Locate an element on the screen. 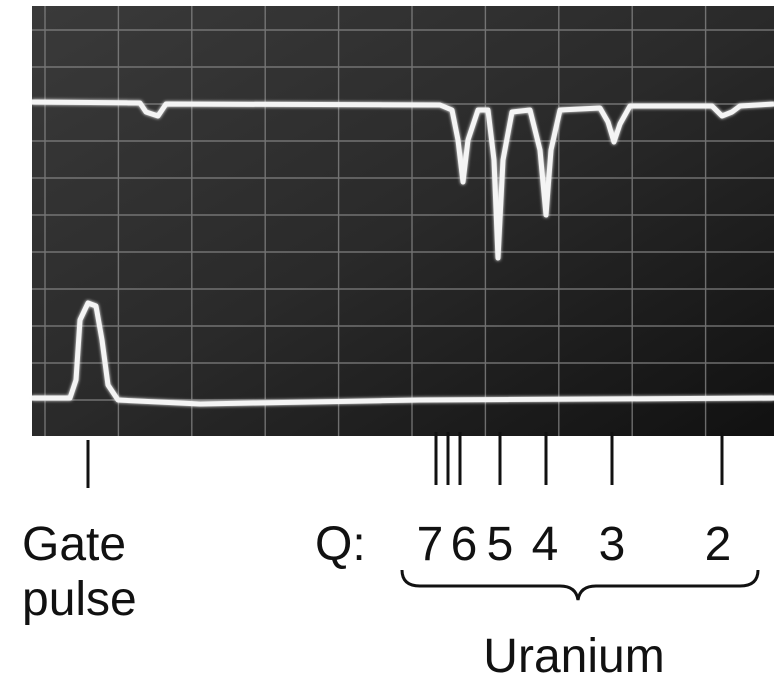 Image resolution: width=774 pixels, height=682 pixels. q-value: 3 is located at coordinates (612, 544).